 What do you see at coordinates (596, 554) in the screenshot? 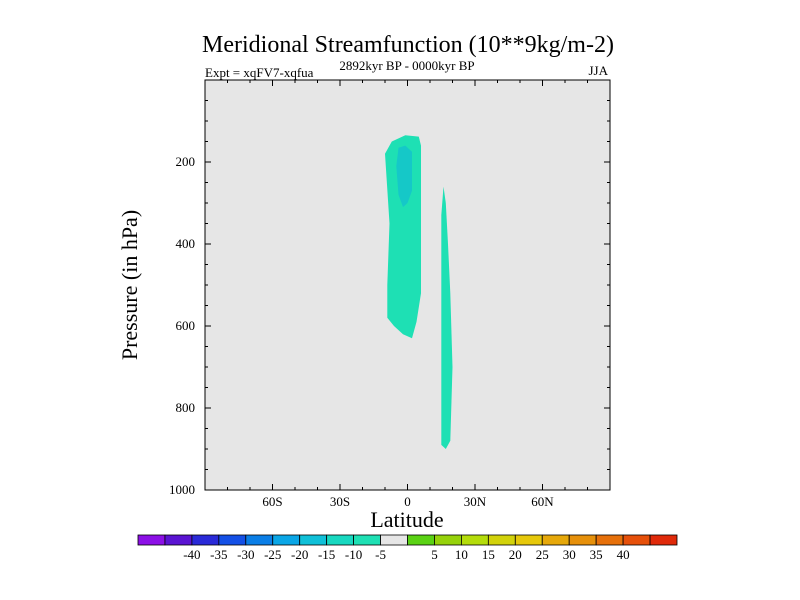
I see `colorbar-label: 35` at bounding box center [596, 554].